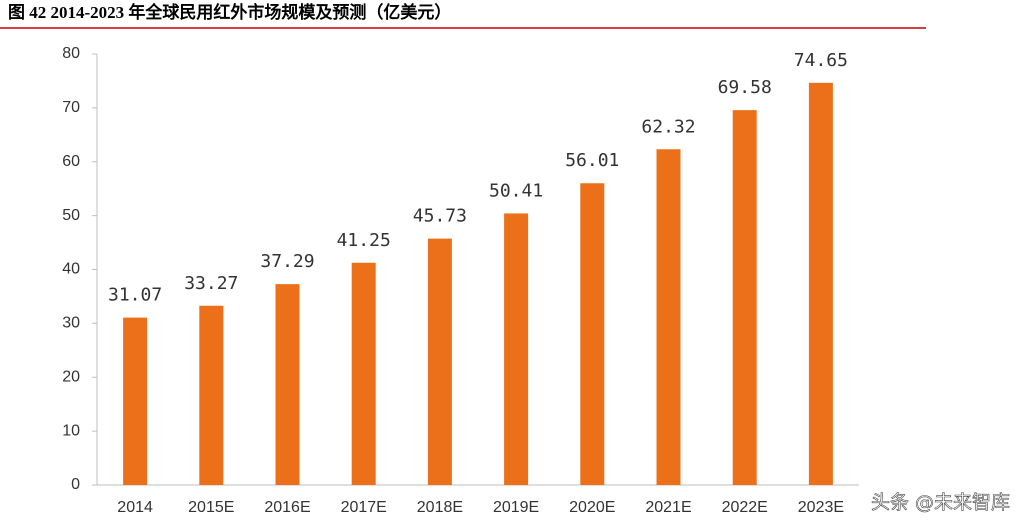 The image size is (1024, 530). I want to click on x-tick-label: 2015E, so click(211, 507).